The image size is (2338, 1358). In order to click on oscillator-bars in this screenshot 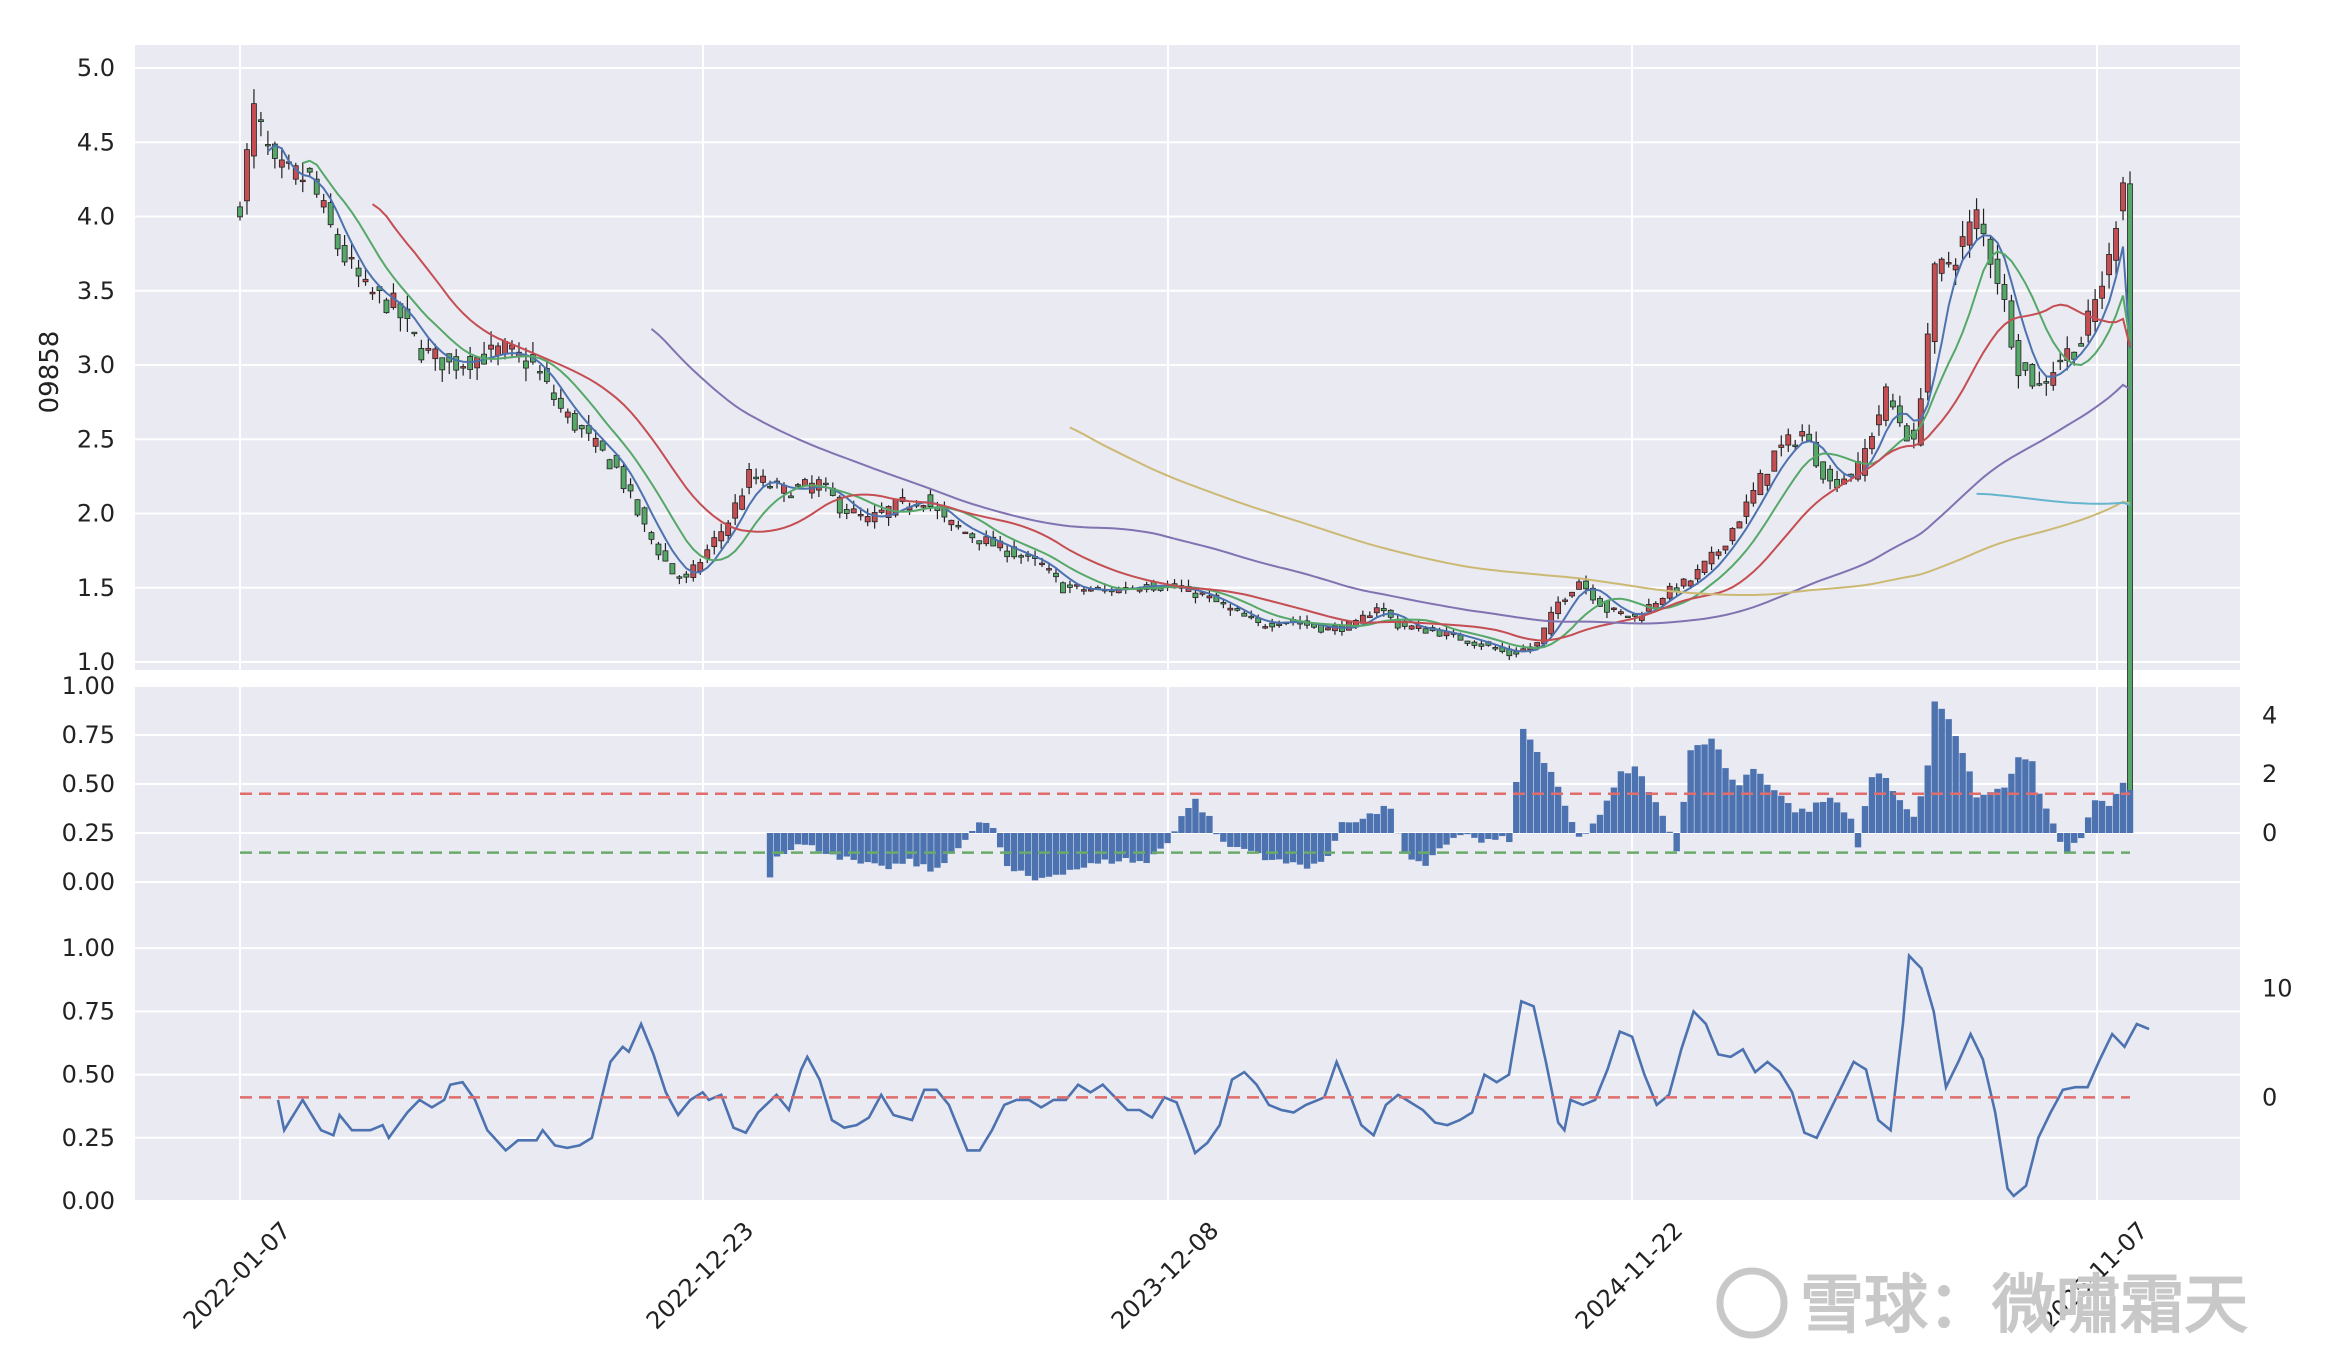, I will do `click(1450, 791)`.